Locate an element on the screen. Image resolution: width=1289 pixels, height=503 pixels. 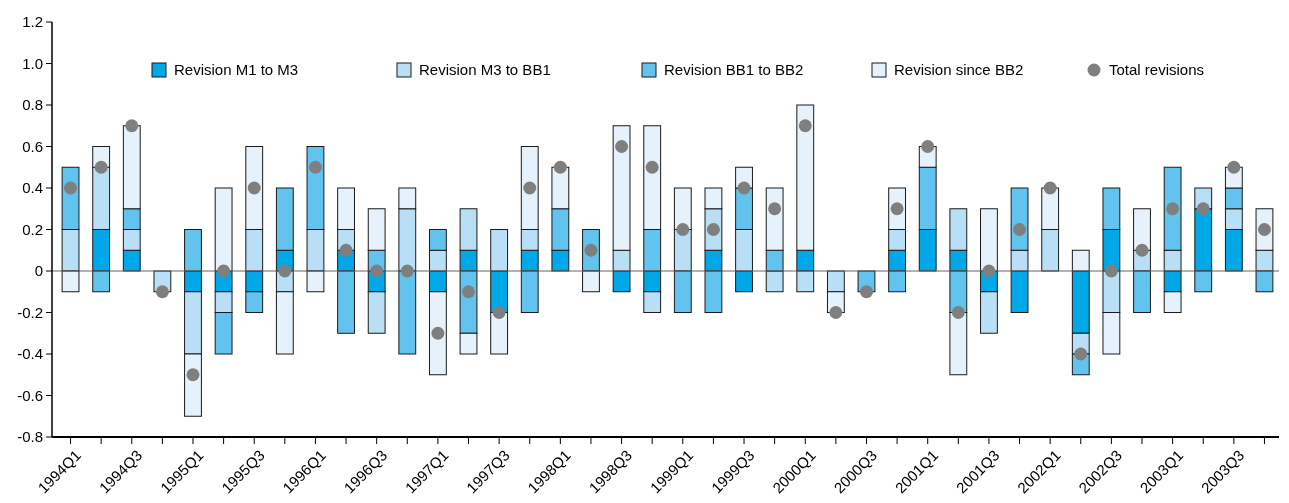
y-tick-label: 1.0 is located at coordinates (32, 63).